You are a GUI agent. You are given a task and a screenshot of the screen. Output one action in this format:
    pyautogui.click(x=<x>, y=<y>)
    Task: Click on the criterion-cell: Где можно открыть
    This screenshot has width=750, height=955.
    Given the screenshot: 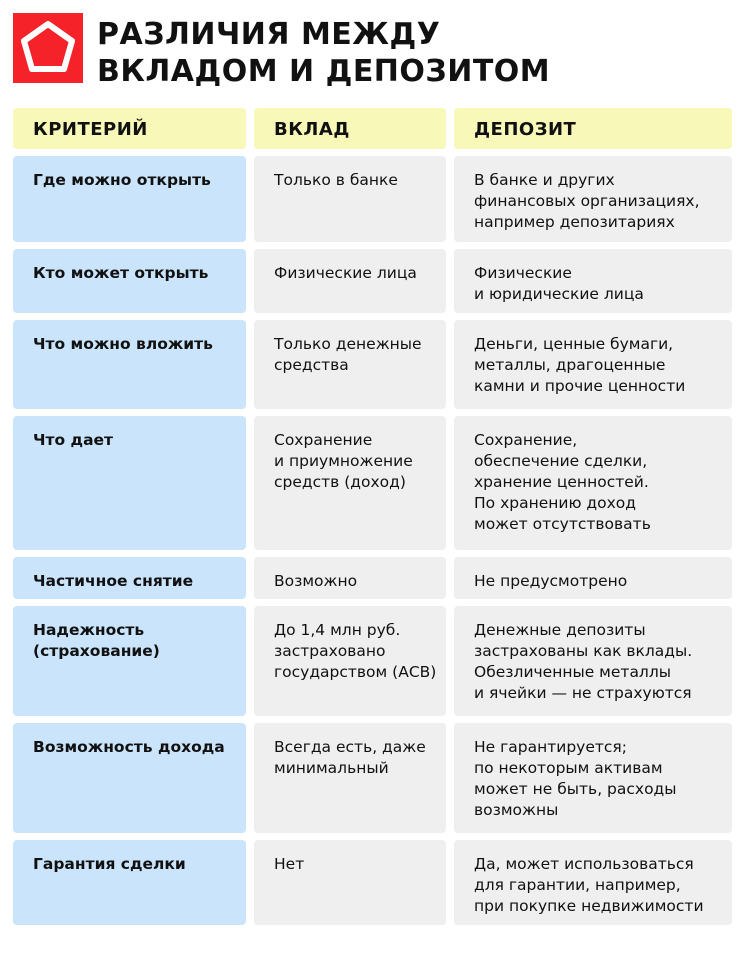 What is the action you would take?
    pyautogui.click(x=129, y=199)
    